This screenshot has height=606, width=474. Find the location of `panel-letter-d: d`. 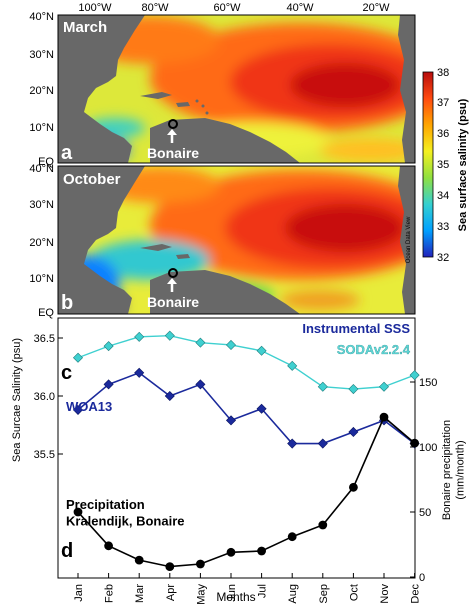

panel-letter-d: d is located at coordinates (67, 551).